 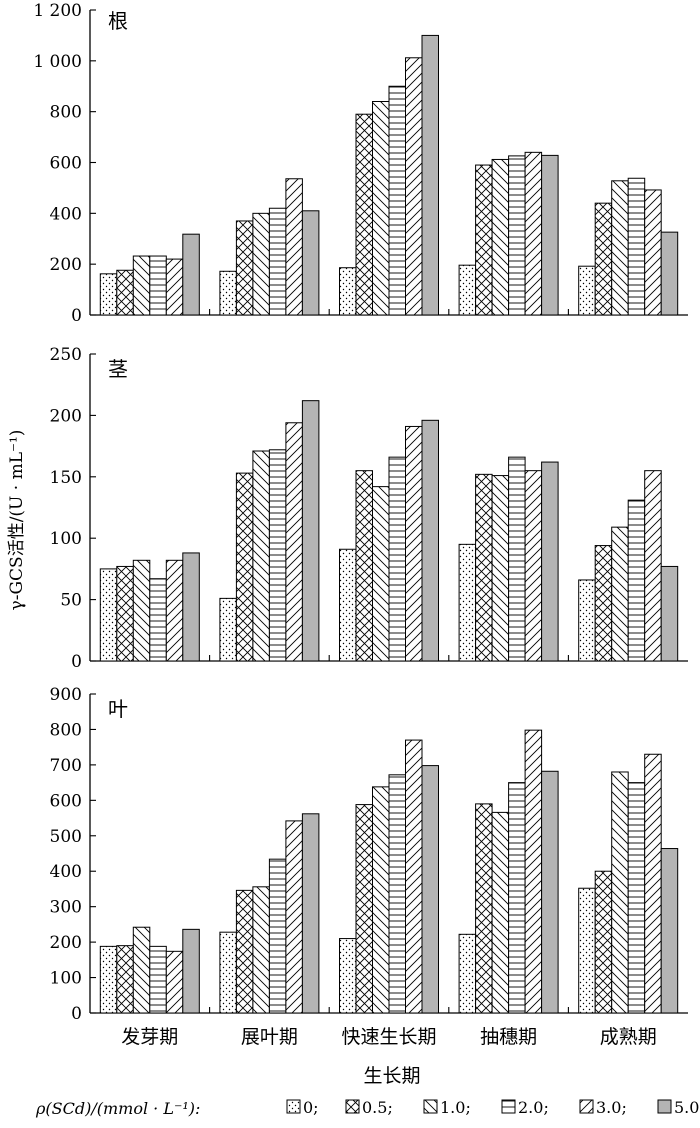 What do you see at coordinates (269, 1037) in the screenshot?
I see `x-tick-label: 展叶期` at bounding box center [269, 1037].